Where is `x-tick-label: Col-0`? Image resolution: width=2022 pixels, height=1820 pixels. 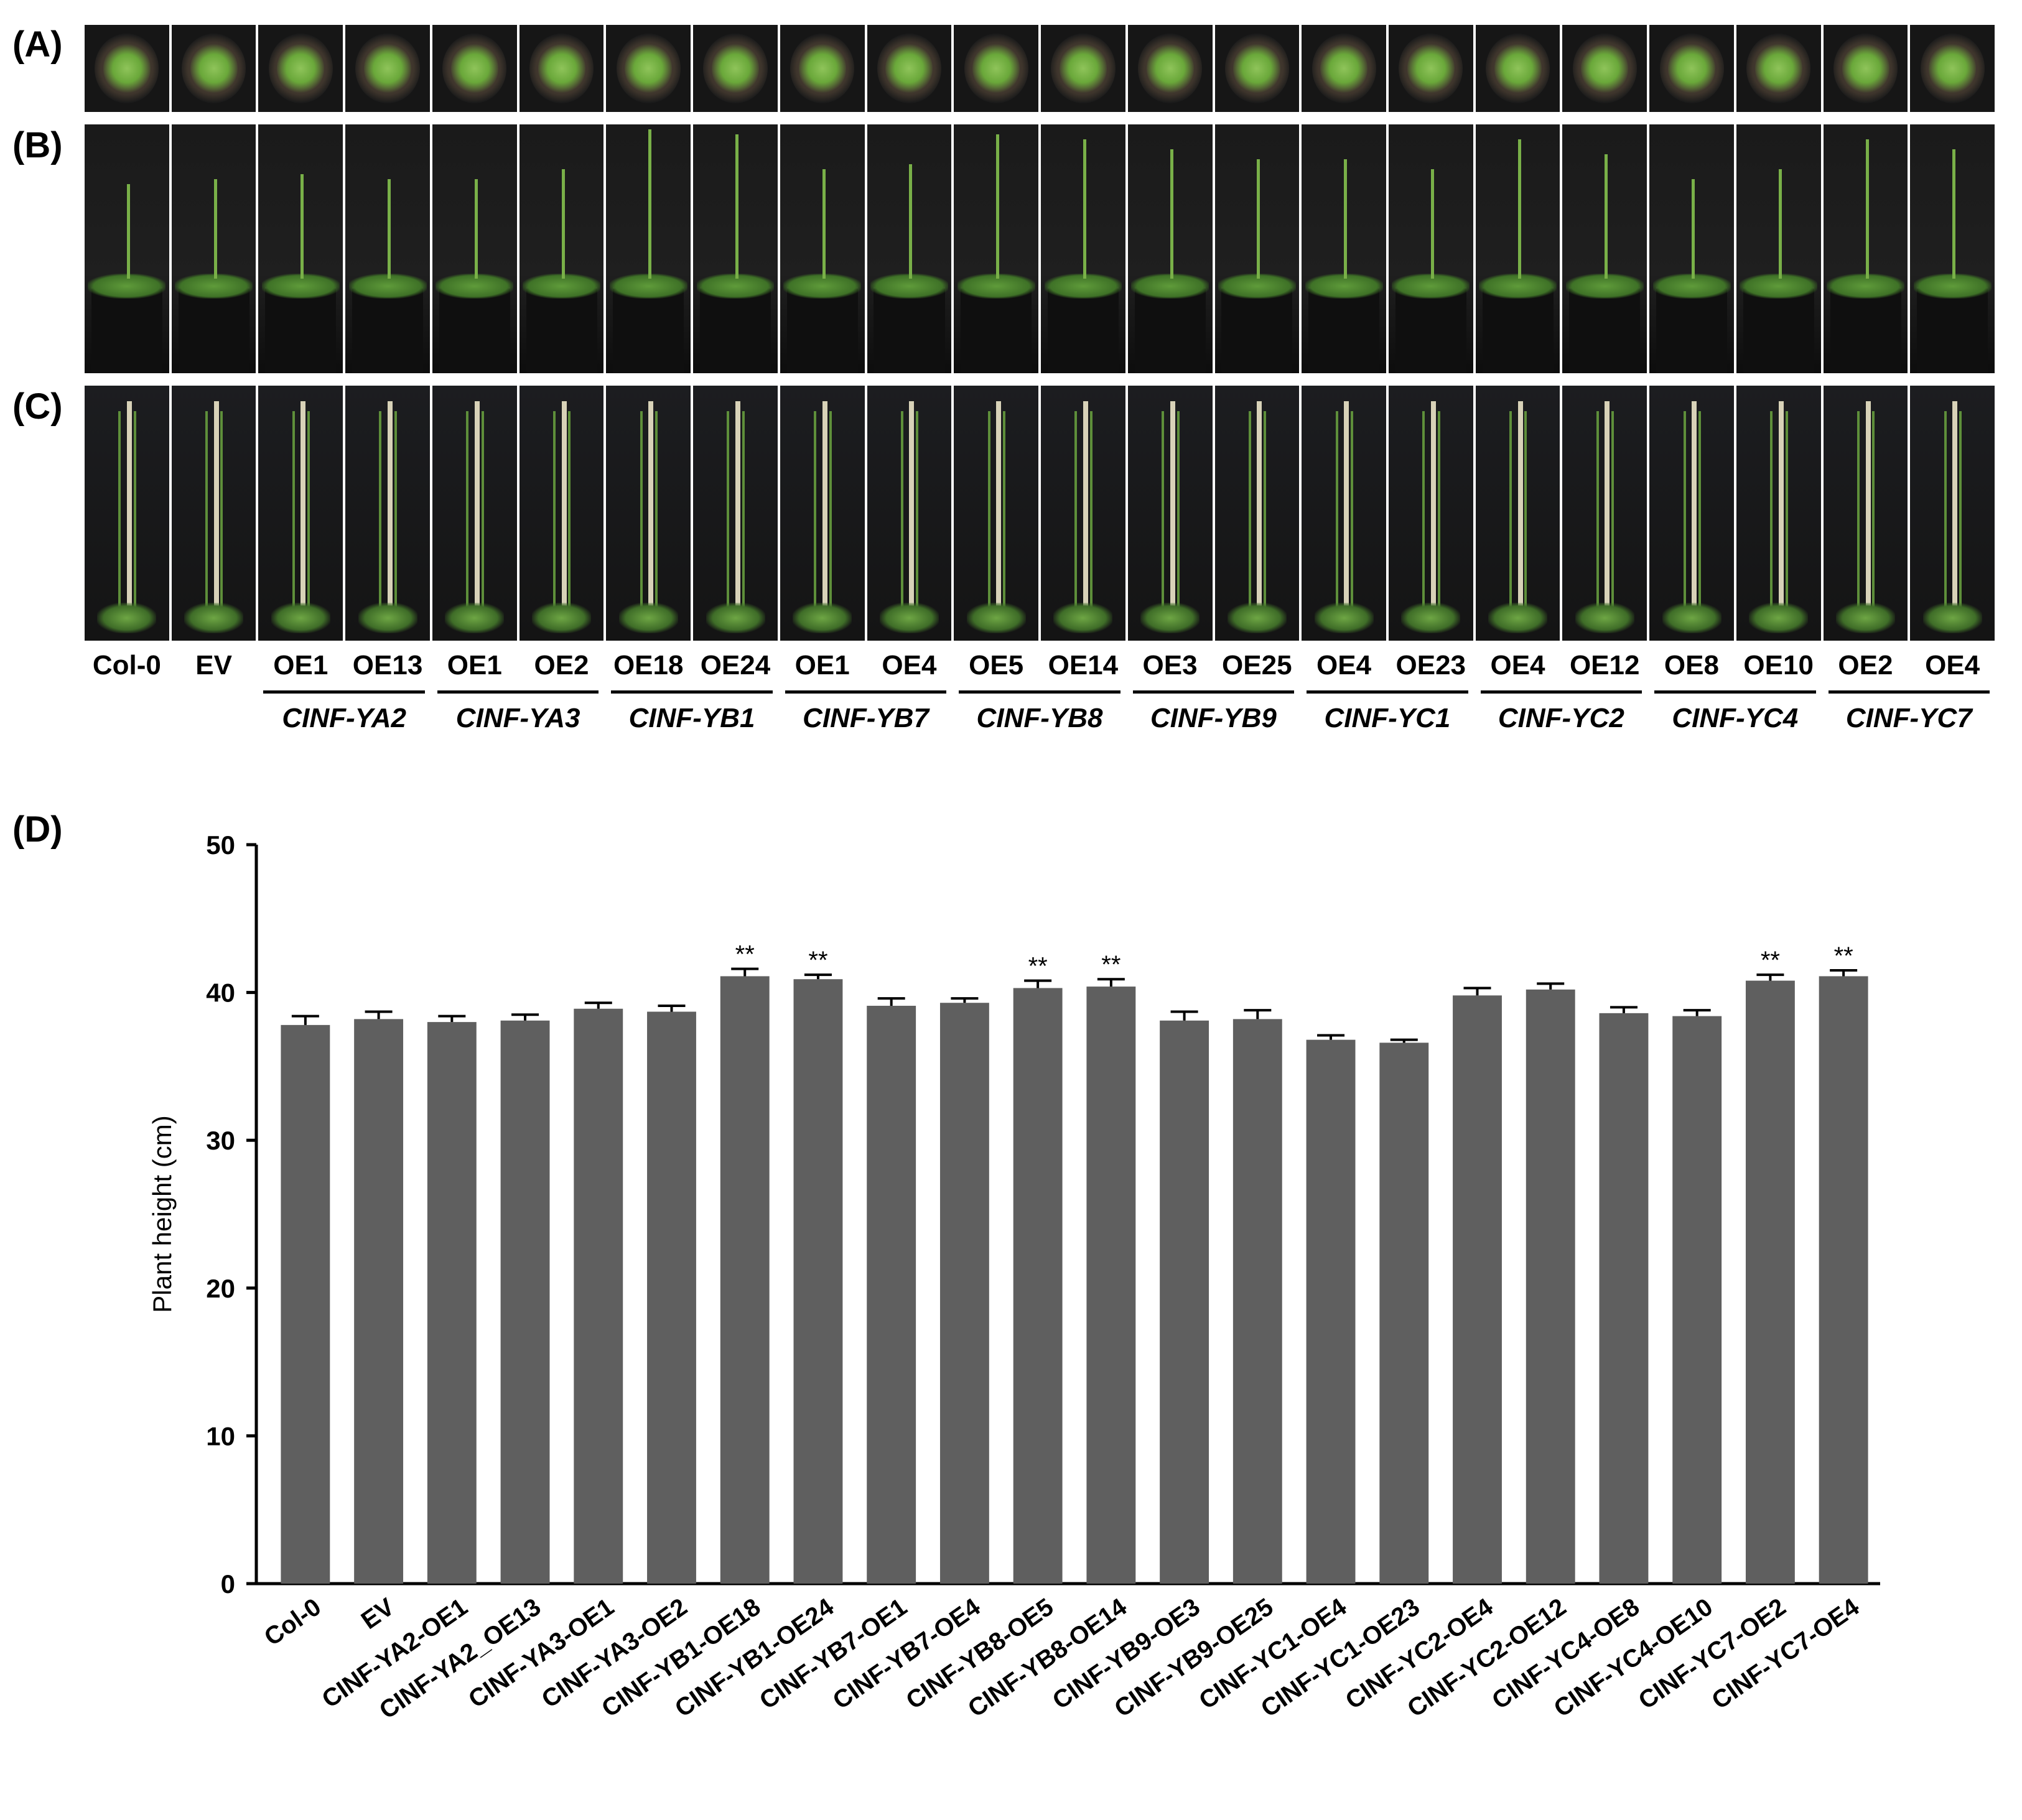 x-tick-label: Col-0 is located at coordinates (292, 1622).